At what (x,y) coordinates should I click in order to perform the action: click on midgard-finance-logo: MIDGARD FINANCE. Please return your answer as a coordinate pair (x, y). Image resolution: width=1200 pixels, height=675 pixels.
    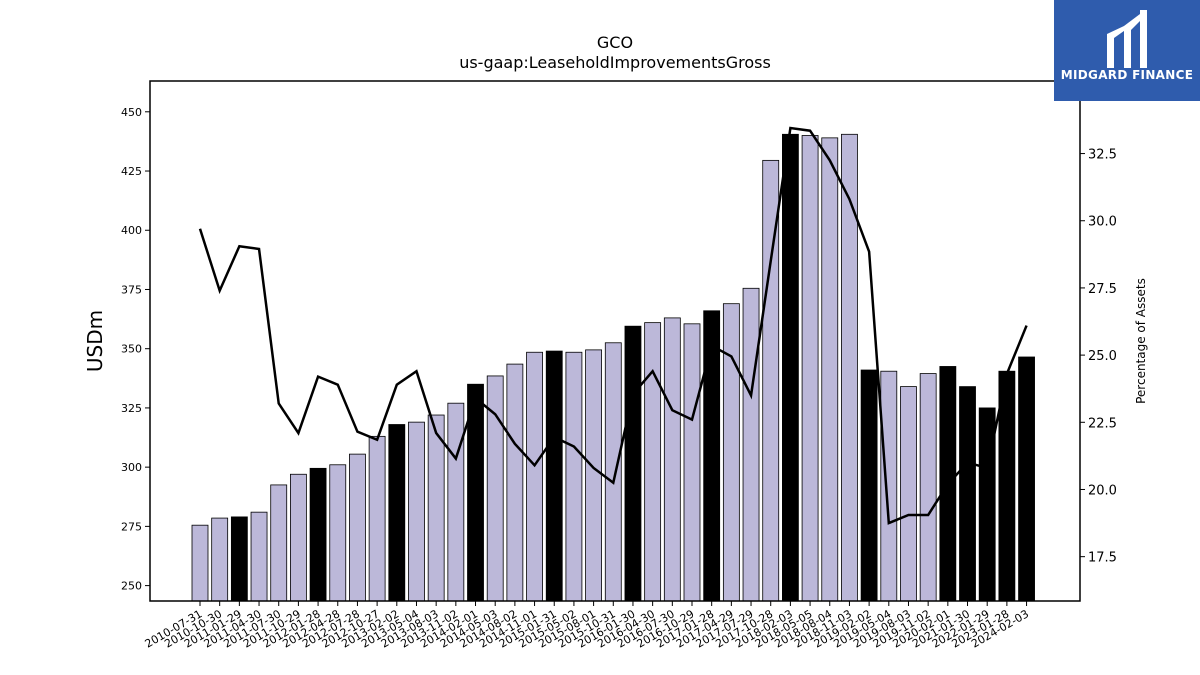
    Looking at the image, I should click on (1127, 50).